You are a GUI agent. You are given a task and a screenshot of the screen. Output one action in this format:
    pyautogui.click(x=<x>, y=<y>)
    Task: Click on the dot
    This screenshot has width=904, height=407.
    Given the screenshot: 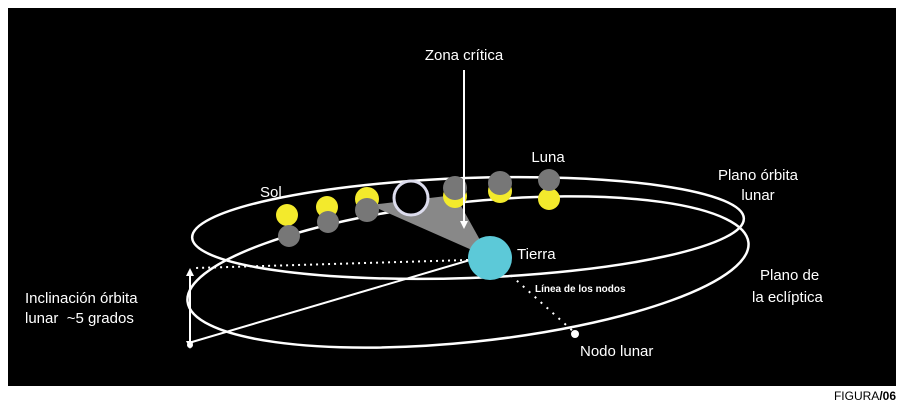 What is the action you would take?
    pyautogui.click(x=190, y=345)
    